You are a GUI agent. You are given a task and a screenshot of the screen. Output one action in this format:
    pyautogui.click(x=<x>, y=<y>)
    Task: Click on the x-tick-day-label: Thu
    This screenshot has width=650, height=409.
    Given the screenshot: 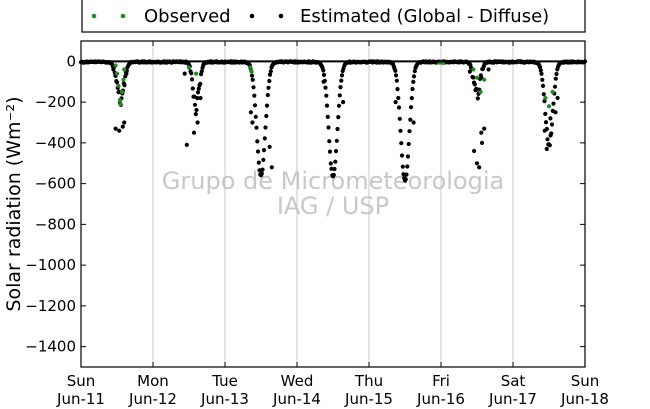 What is the action you would take?
    pyautogui.click(x=368, y=381)
    